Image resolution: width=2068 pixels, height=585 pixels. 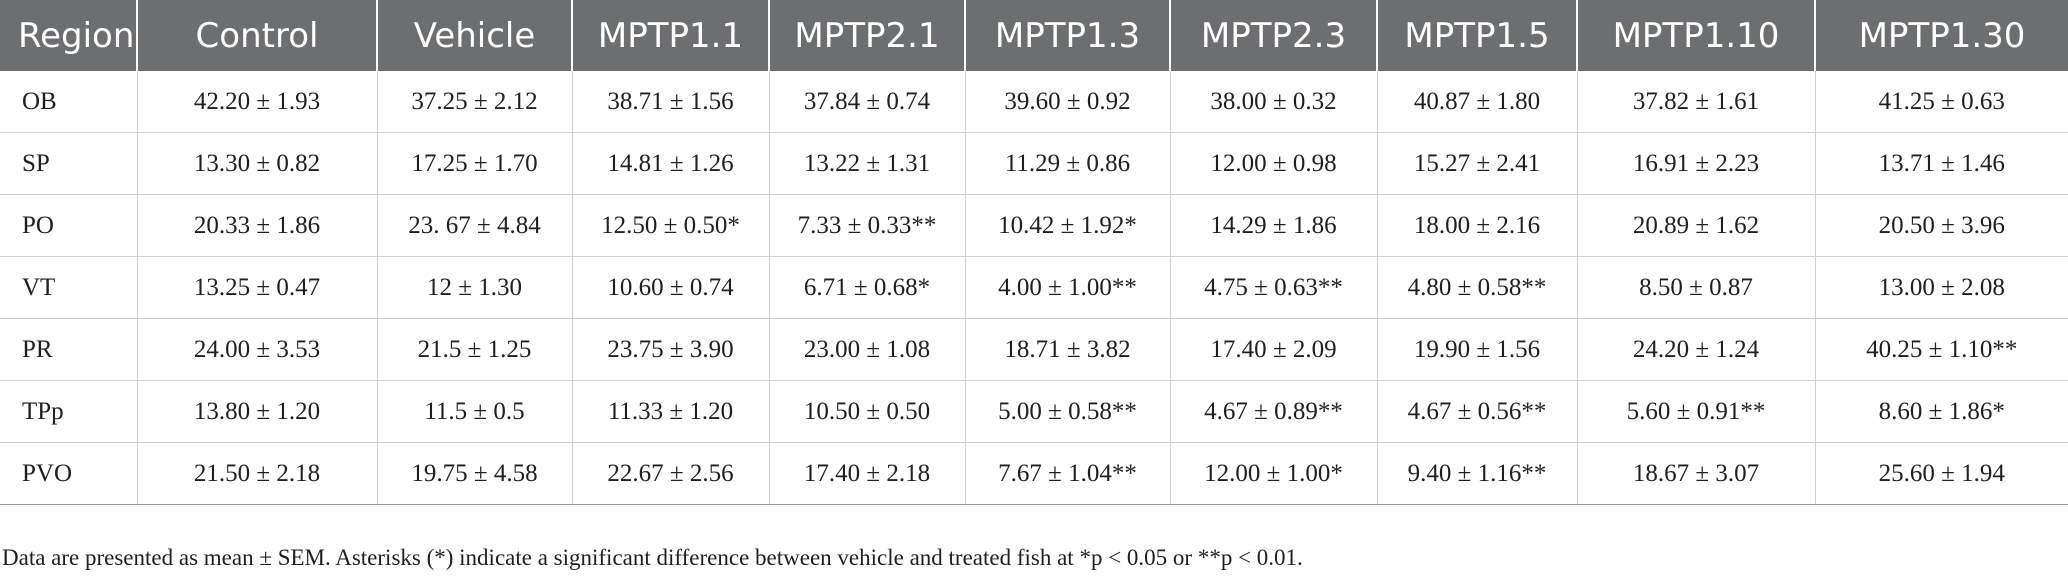 What do you see at coordinates (69, 349) in the screenshot?
I see `region-cell: PR` at bounding box center [69, 349].